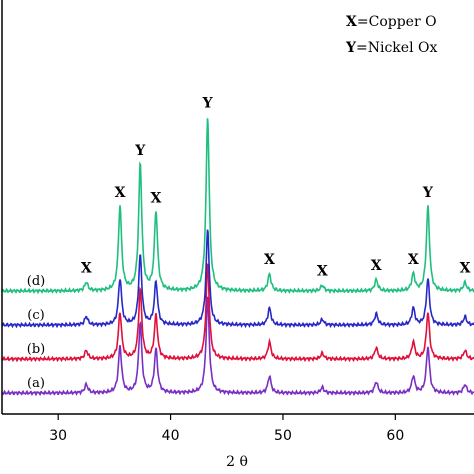  I want to click on legend-entry: X=Copper O, so click(391, 22).